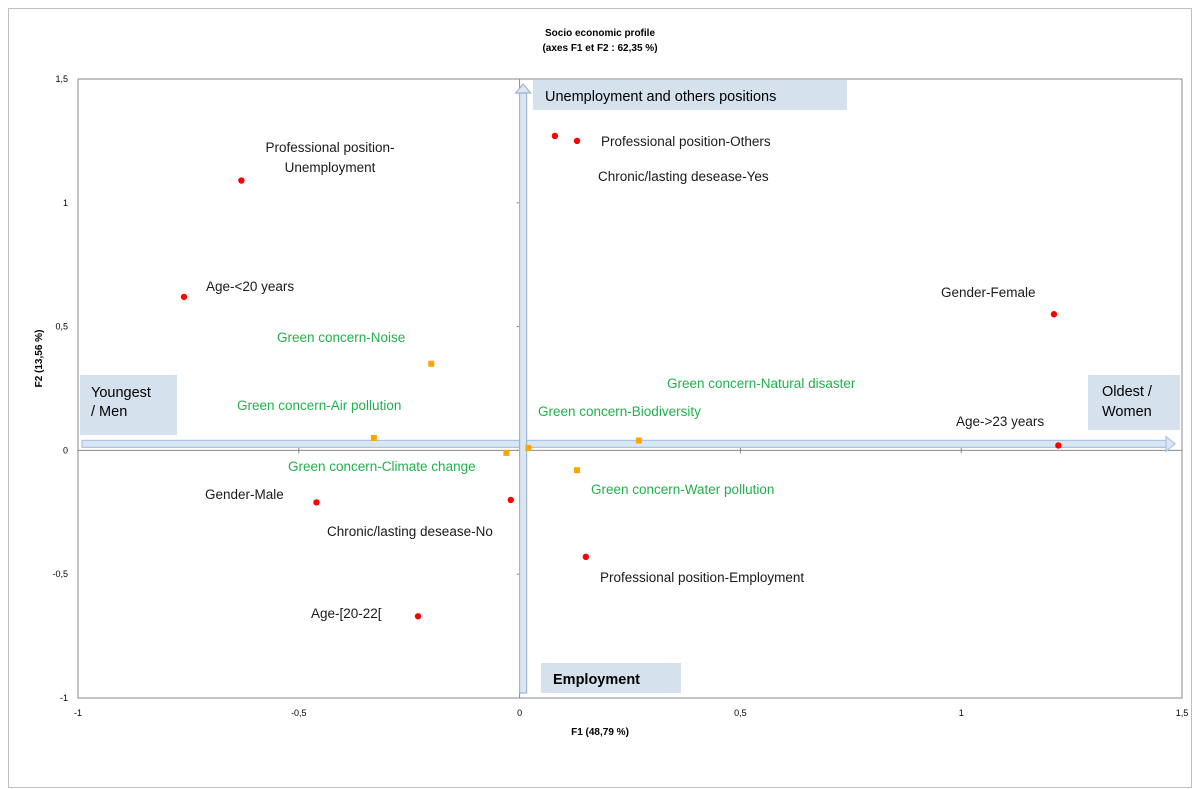 The height and width of the screenshot is (789, 1200). Describe the element at coordinates (78, 713) in the screenshot. I see `x-tick-label: -1` at that location.